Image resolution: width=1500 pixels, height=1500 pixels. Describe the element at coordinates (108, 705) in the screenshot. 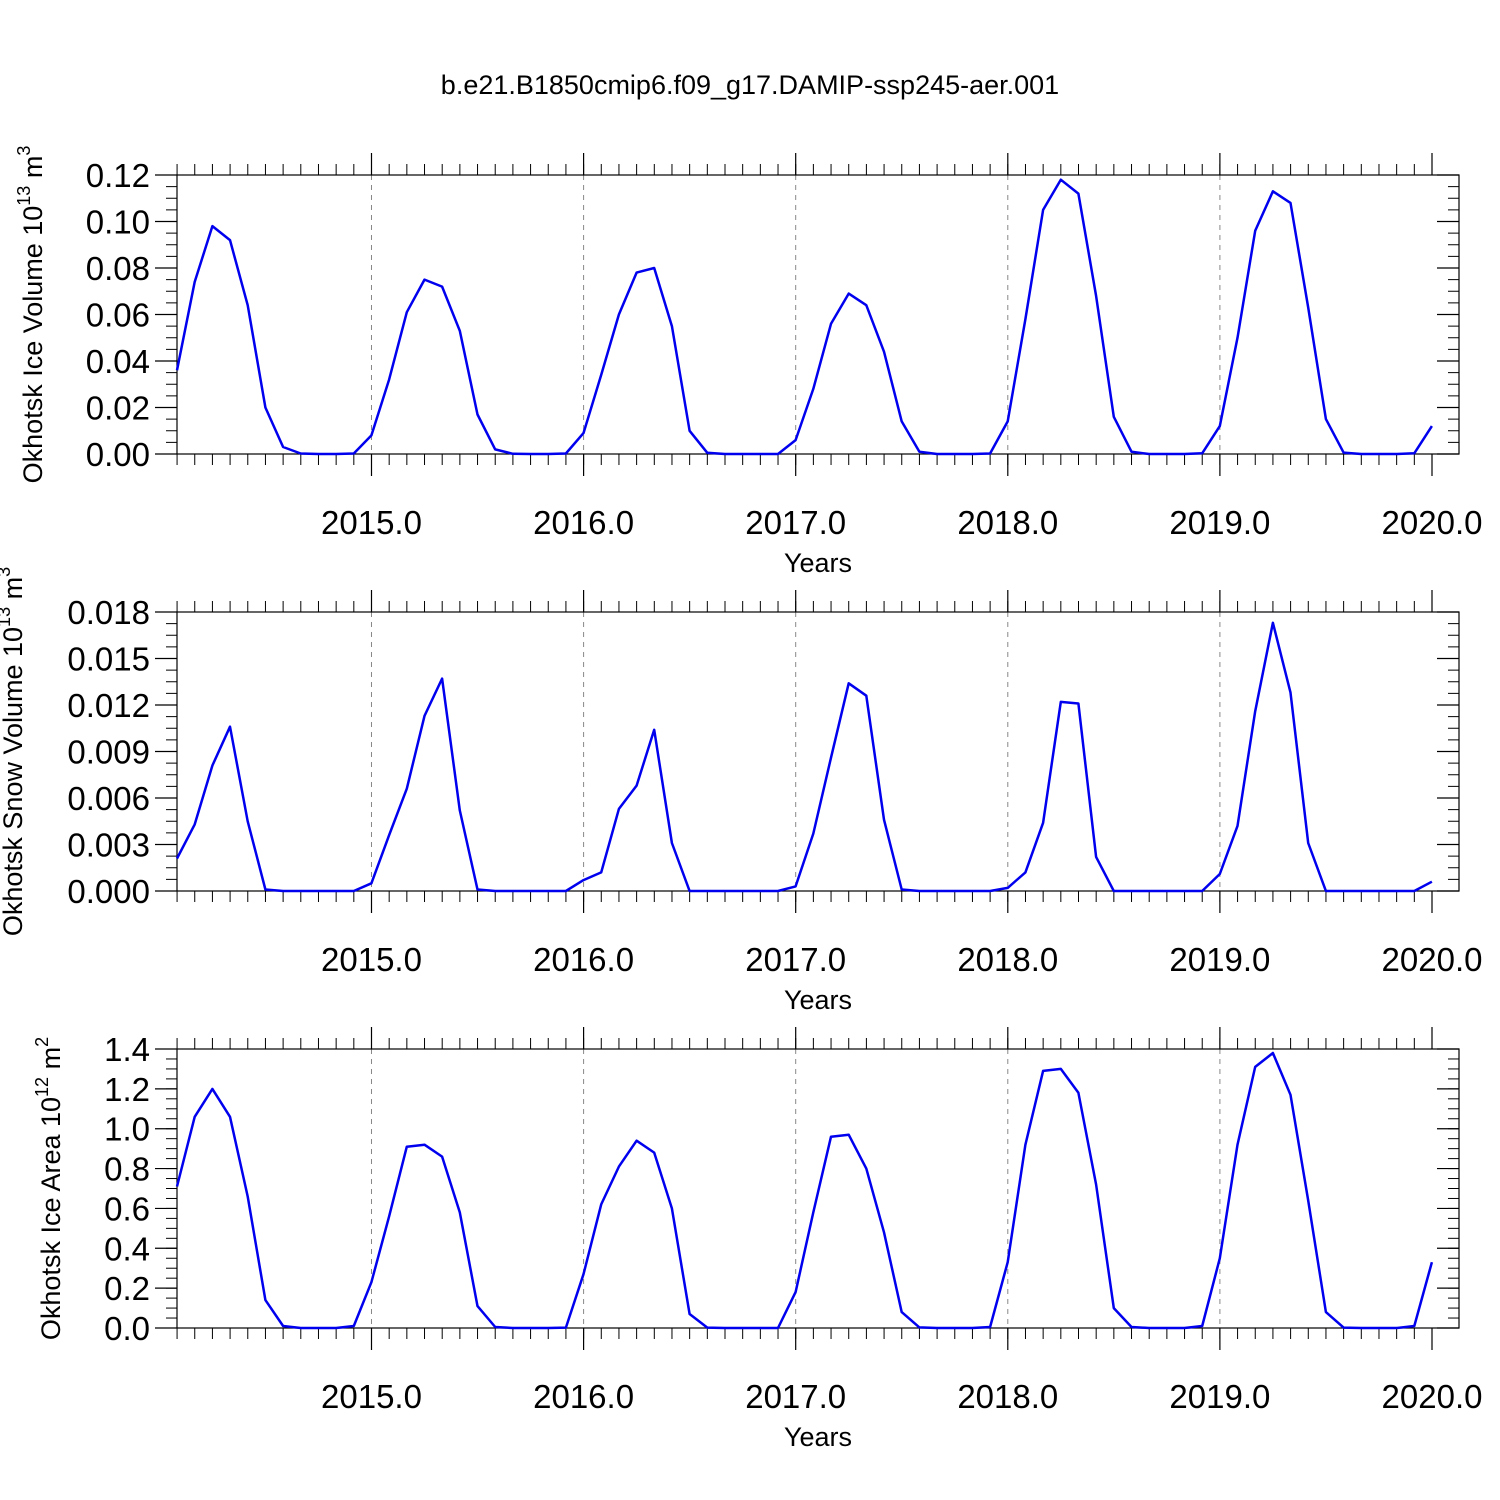

I see `y-tick-label: 0.012` at that location.